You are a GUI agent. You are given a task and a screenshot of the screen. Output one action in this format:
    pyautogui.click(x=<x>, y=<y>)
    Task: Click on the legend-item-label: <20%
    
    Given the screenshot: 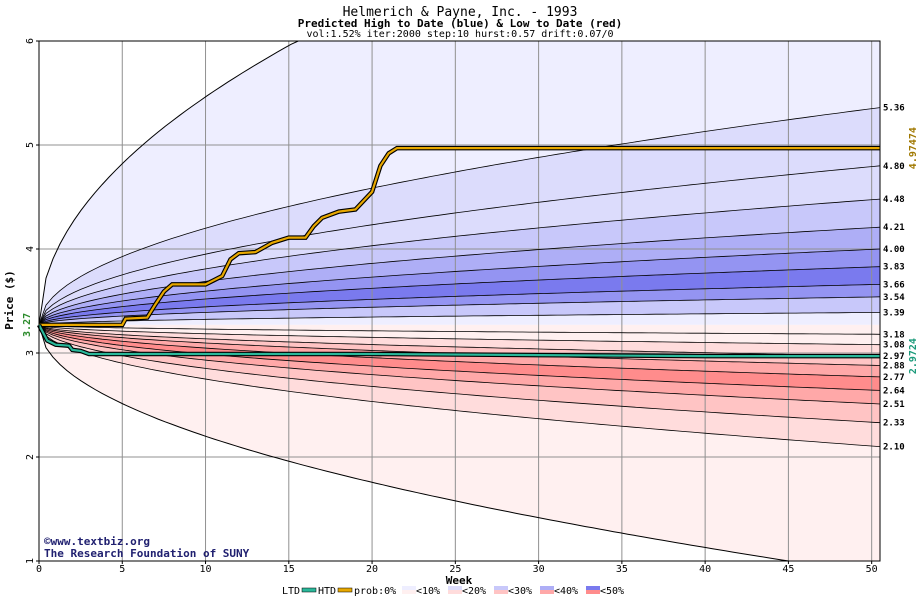 What is the action you would take?
    pyautogui.click(x=474, y=591)
    